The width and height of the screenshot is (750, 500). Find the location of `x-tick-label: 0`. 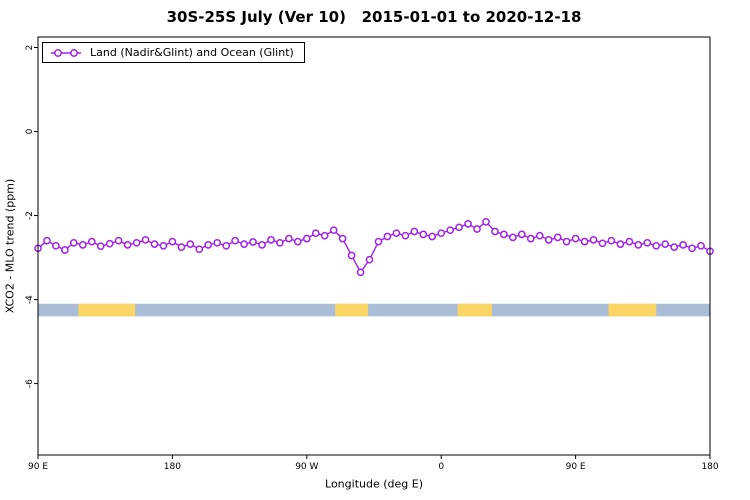

x-tick-label: 0 is located at coordinates (441, 467).